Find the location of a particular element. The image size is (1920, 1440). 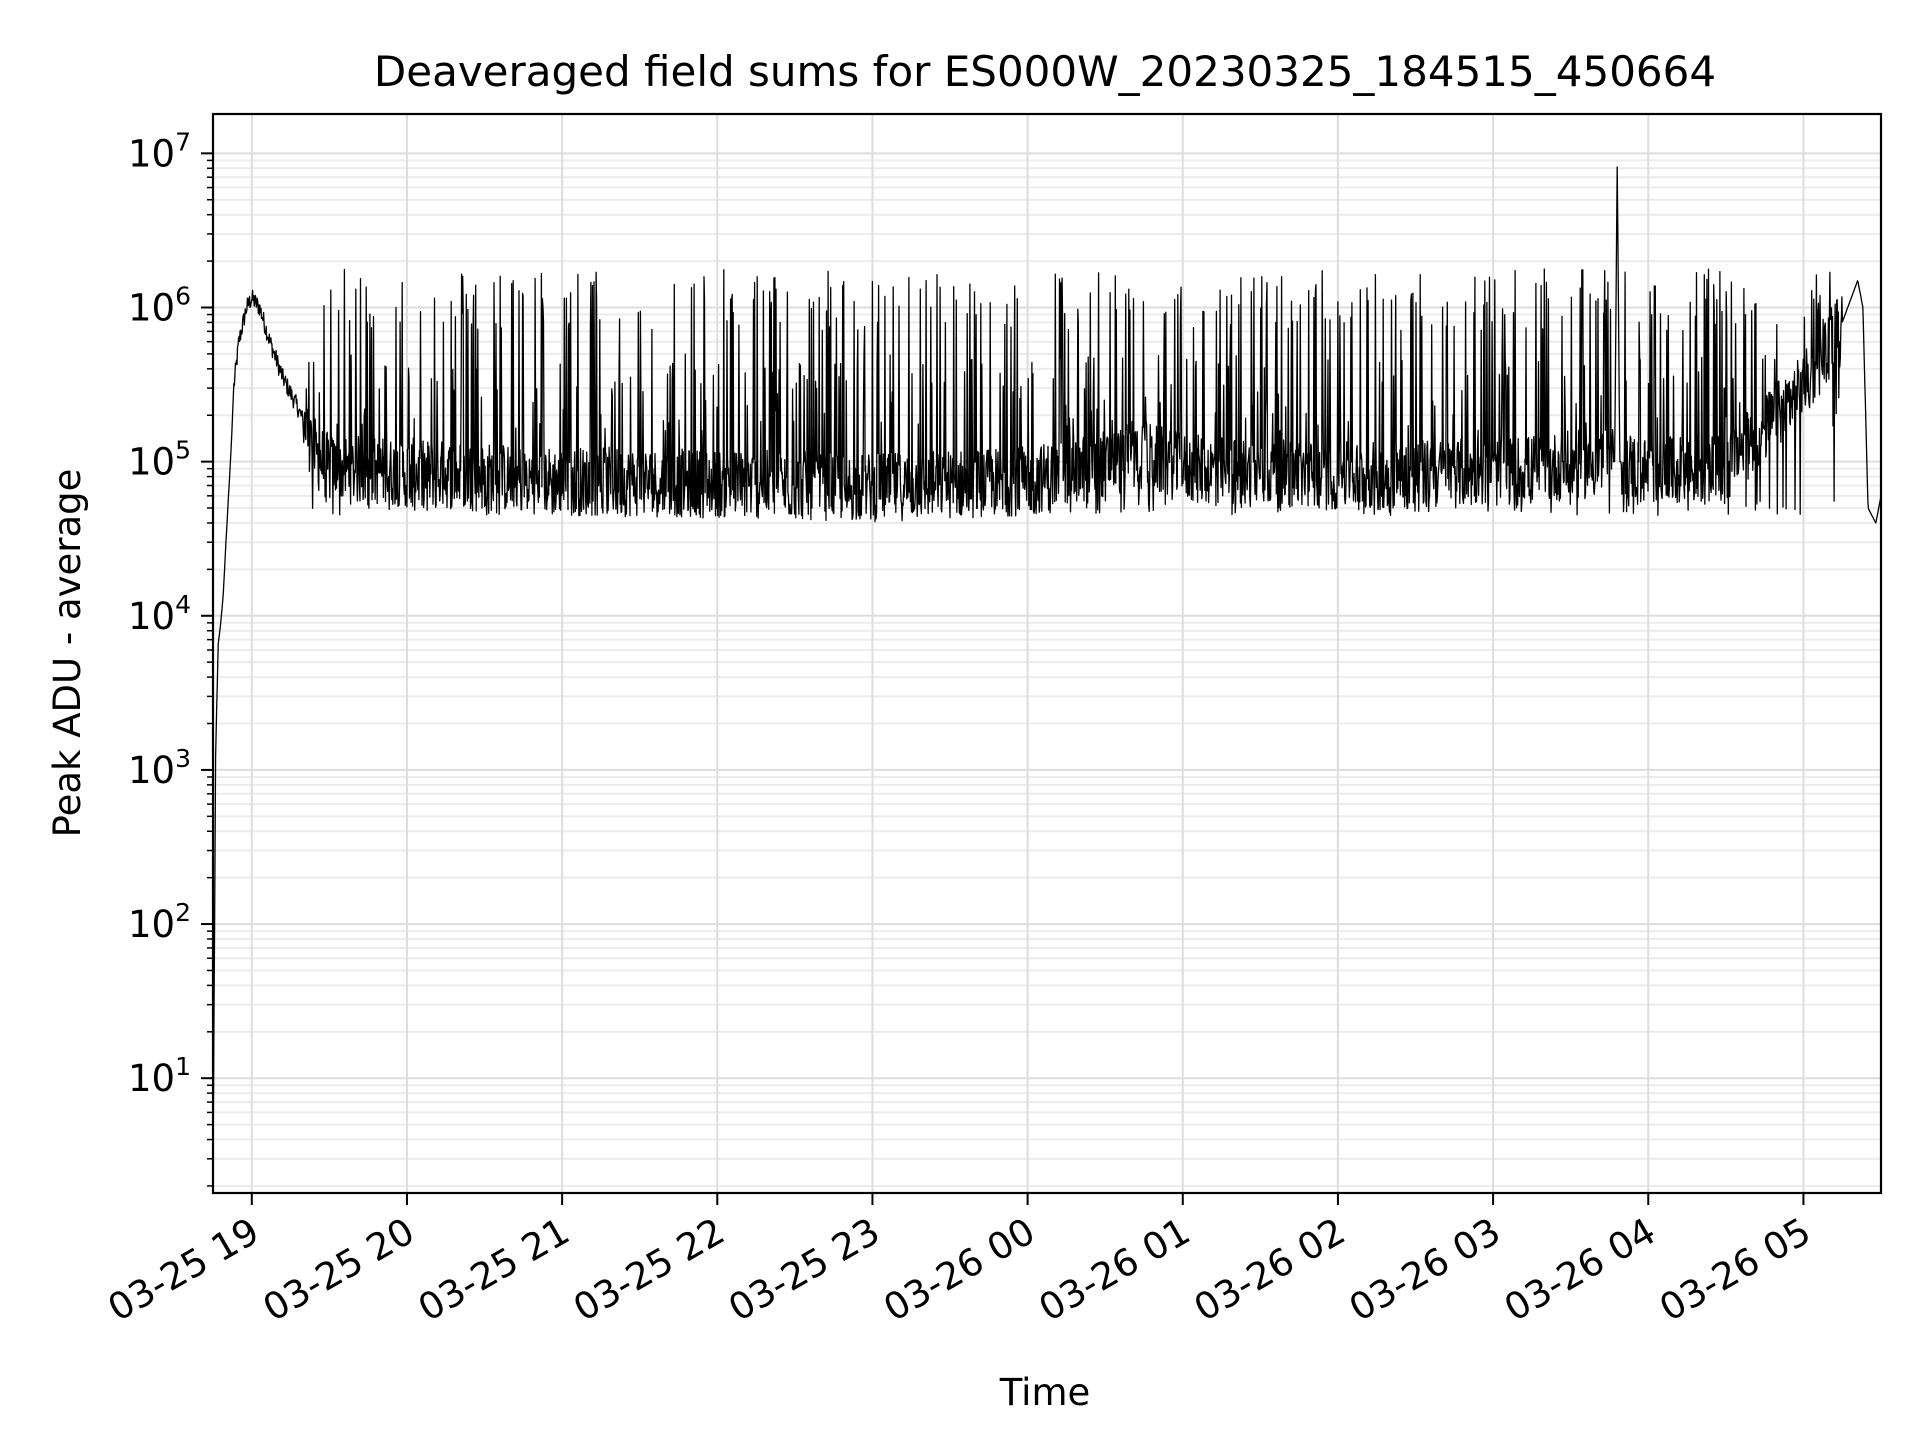

y-axis-label: Peak ADU - average is located at coordinates (67, 653).